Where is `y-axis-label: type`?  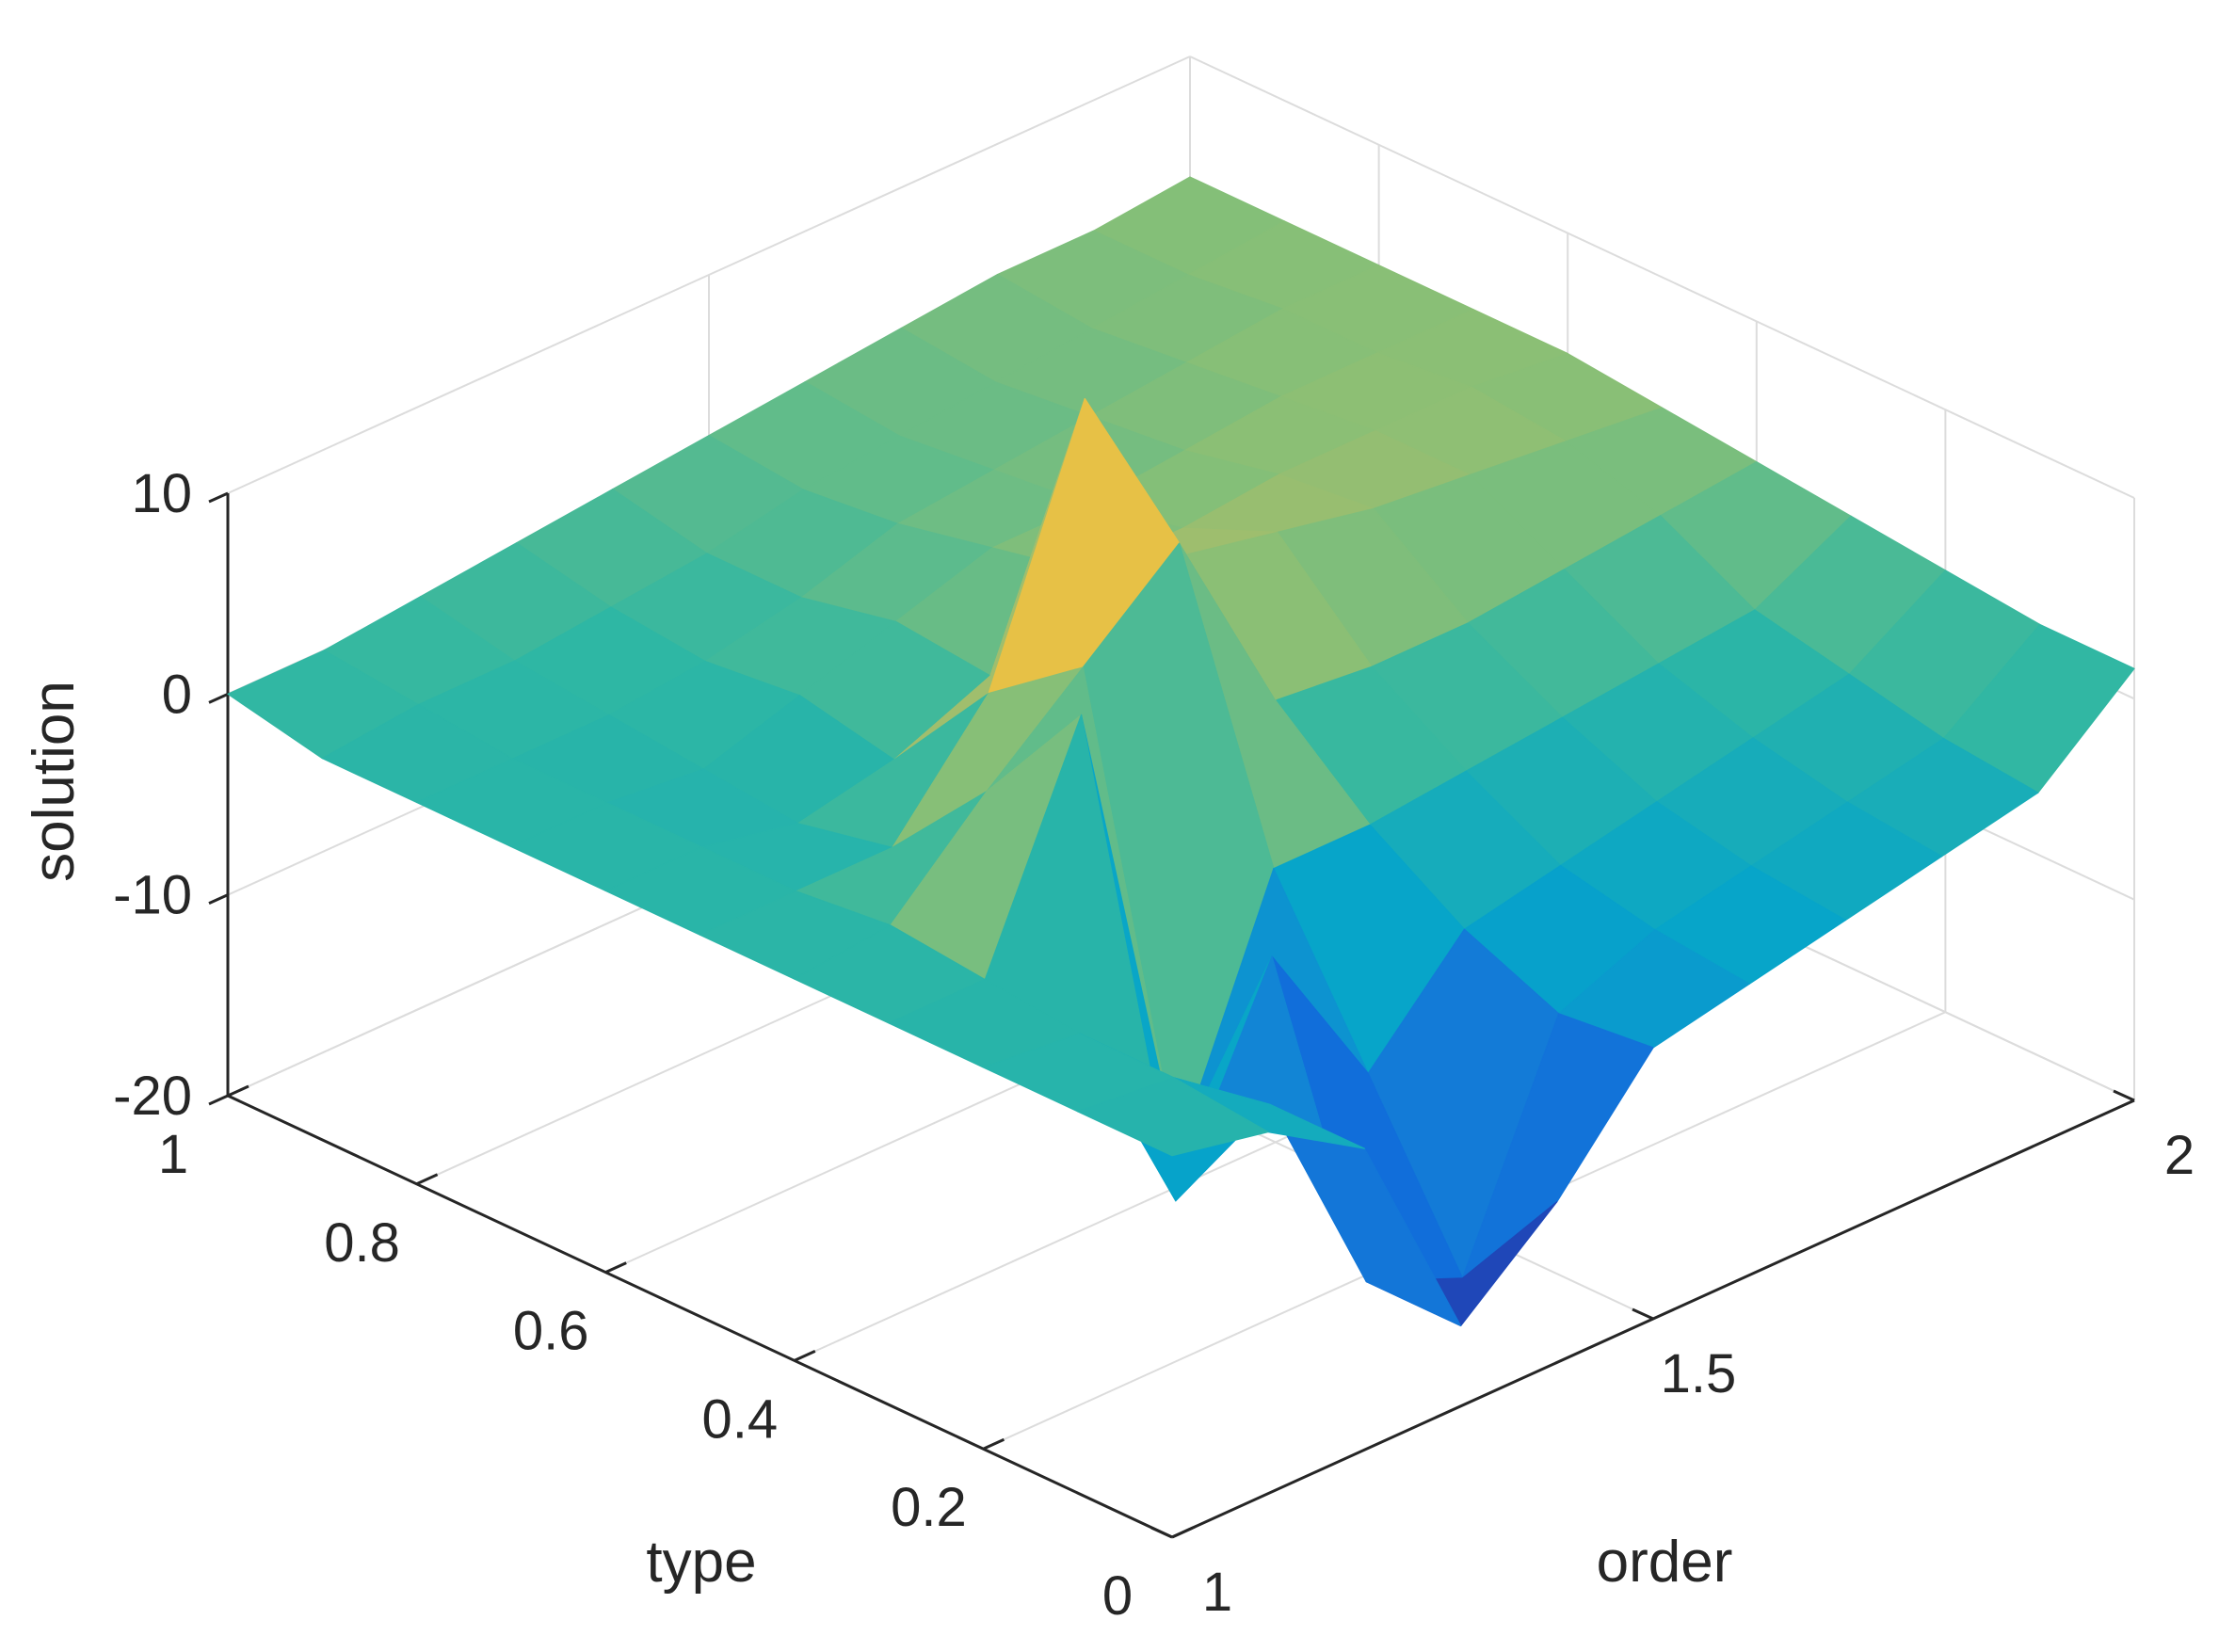 y-axis-label: type is located at coordinates (701, 1562).